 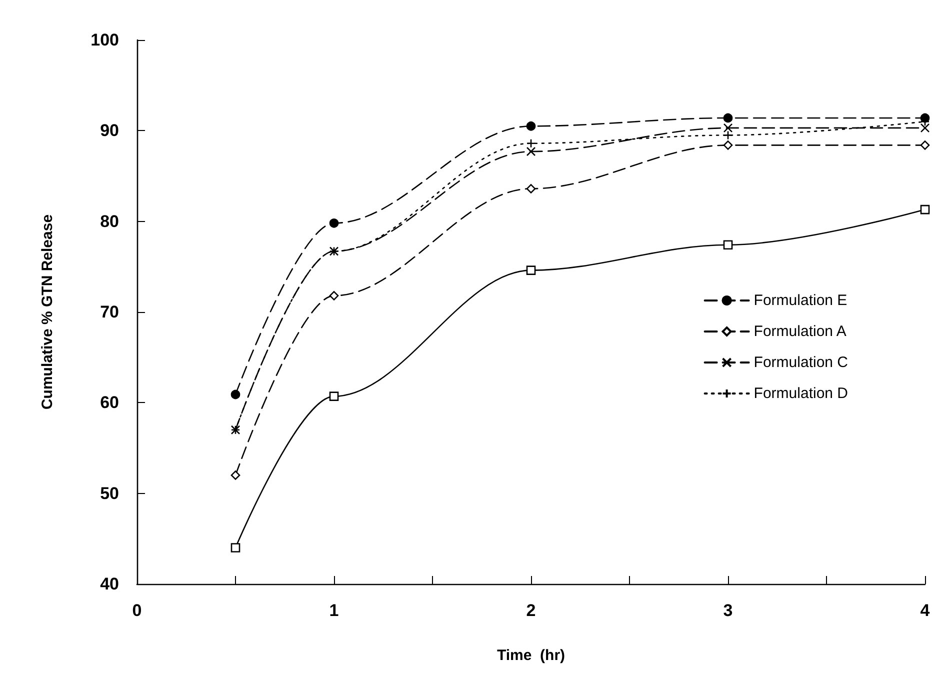 What do you see at coordinates (109, 221) in the screenshot?
I see `y-tick-label: 80` at bounding box center [109, 221].